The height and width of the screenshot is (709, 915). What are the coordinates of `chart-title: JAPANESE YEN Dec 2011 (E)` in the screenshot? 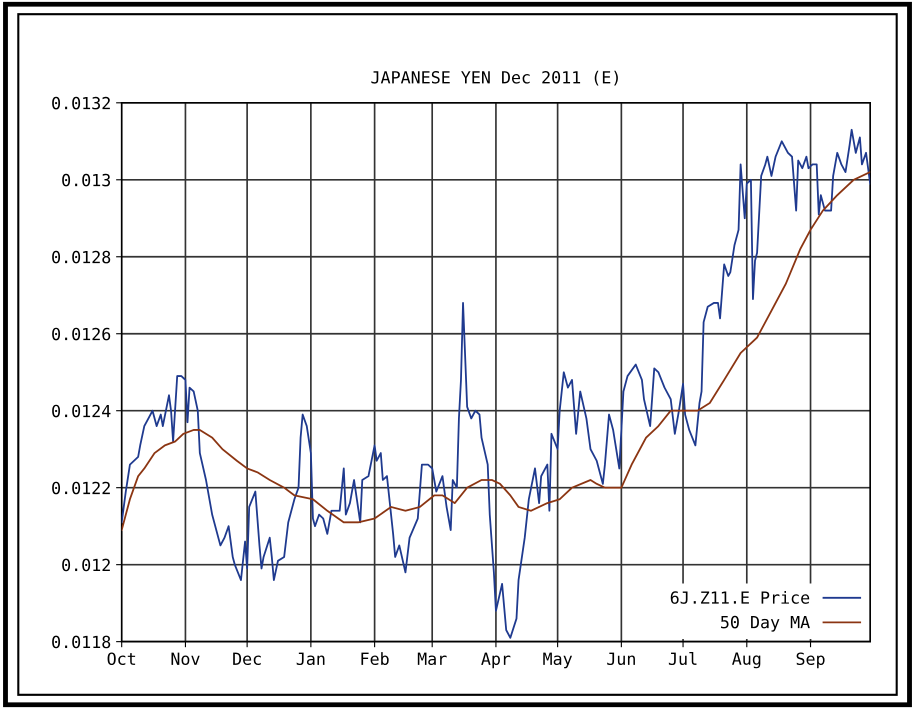 It's located at (494, 78).